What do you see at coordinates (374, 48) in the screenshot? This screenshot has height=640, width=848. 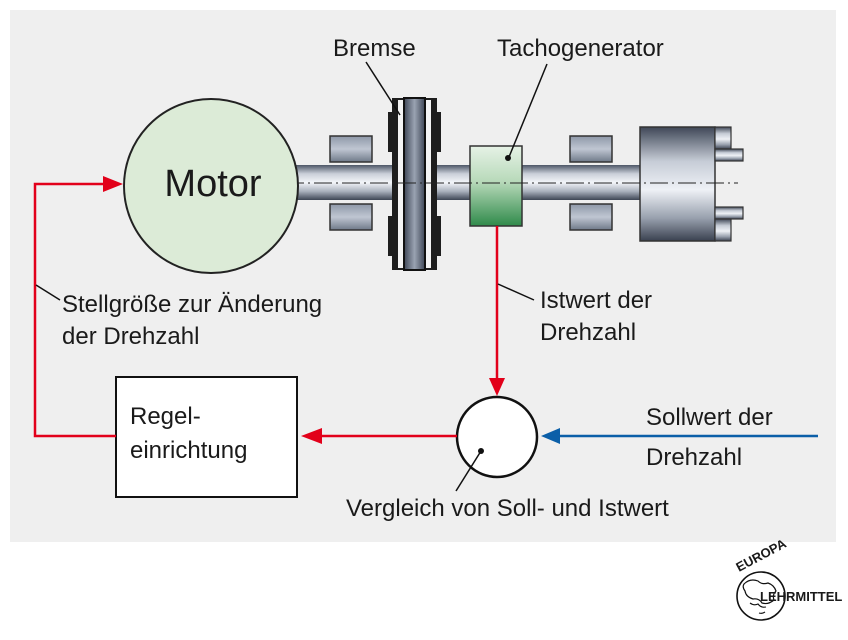 I see `bremse-label: Bremse` at bounding box center [374, 48].